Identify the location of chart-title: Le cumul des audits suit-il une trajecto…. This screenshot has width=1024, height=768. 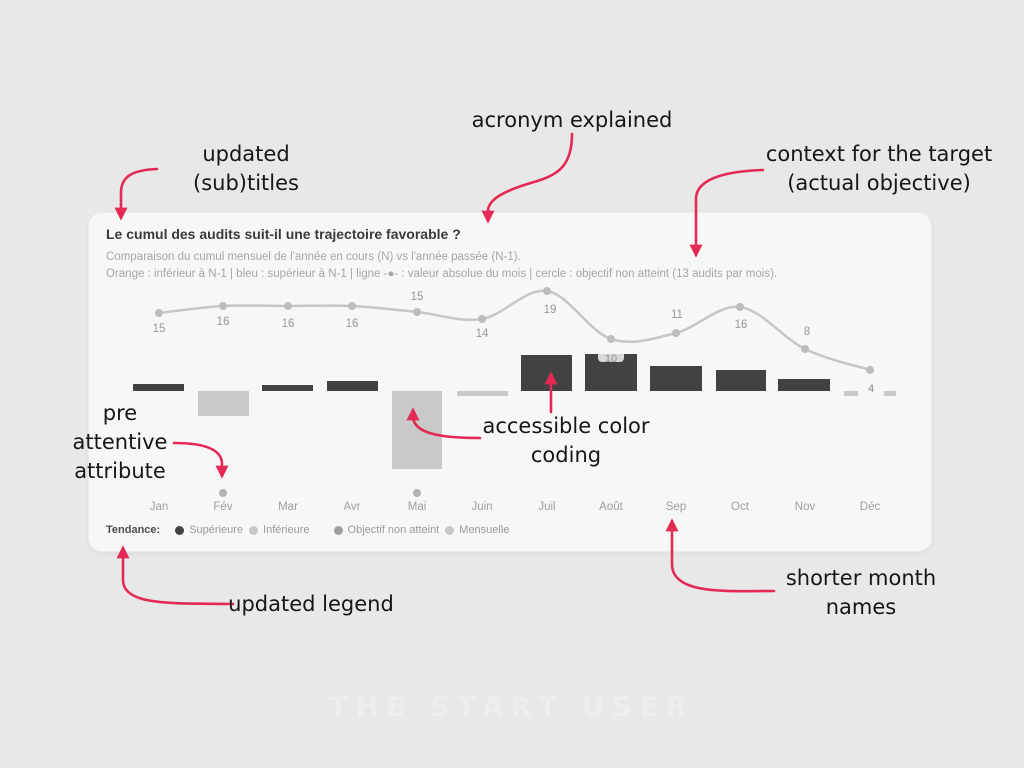
(283, 234).